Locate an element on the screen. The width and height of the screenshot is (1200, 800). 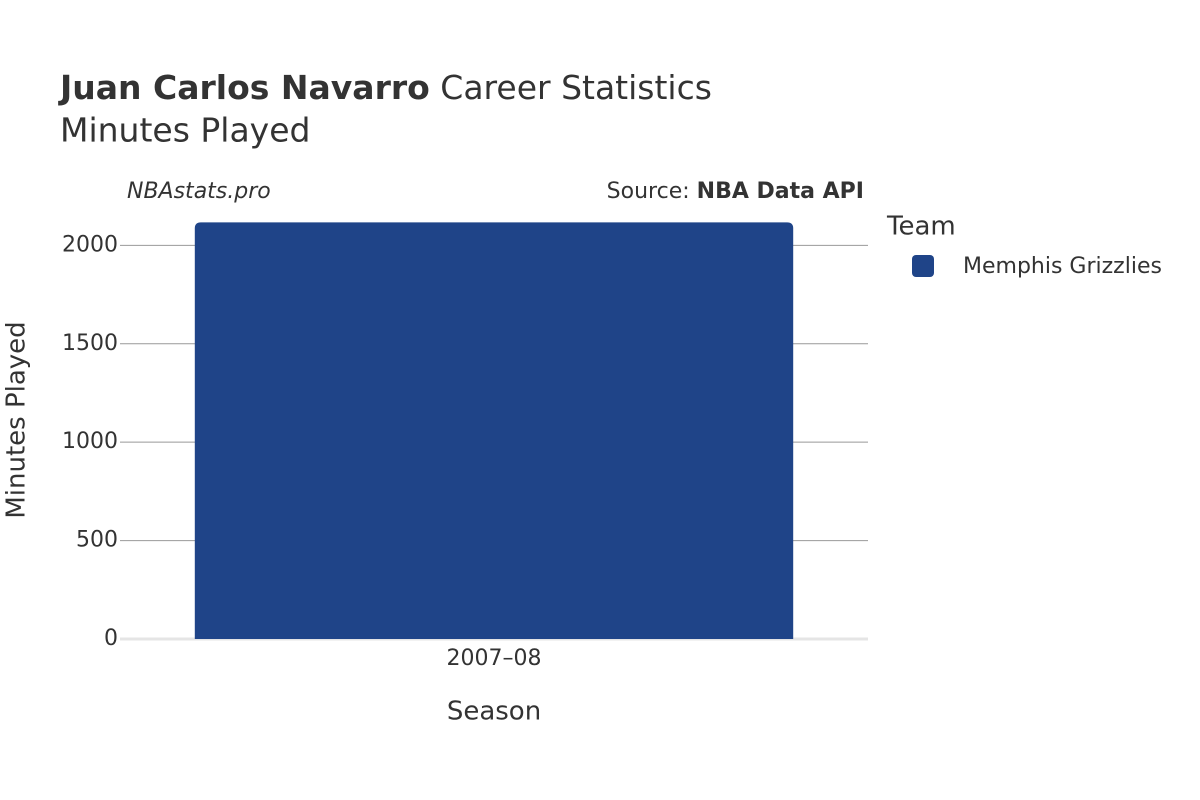
source: Source: NBA Data API is located at coordinates (735, 191).